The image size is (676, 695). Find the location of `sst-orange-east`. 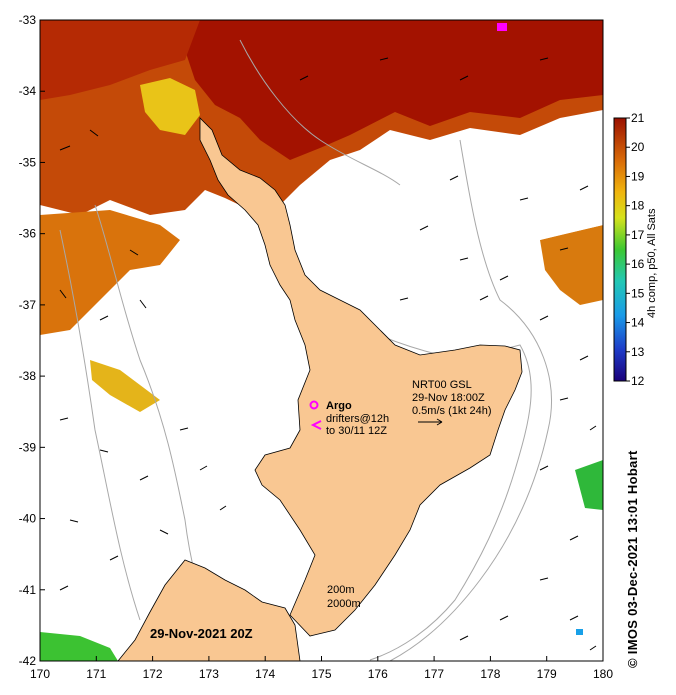

sst-orange-east is located at coordinates (571, 265).